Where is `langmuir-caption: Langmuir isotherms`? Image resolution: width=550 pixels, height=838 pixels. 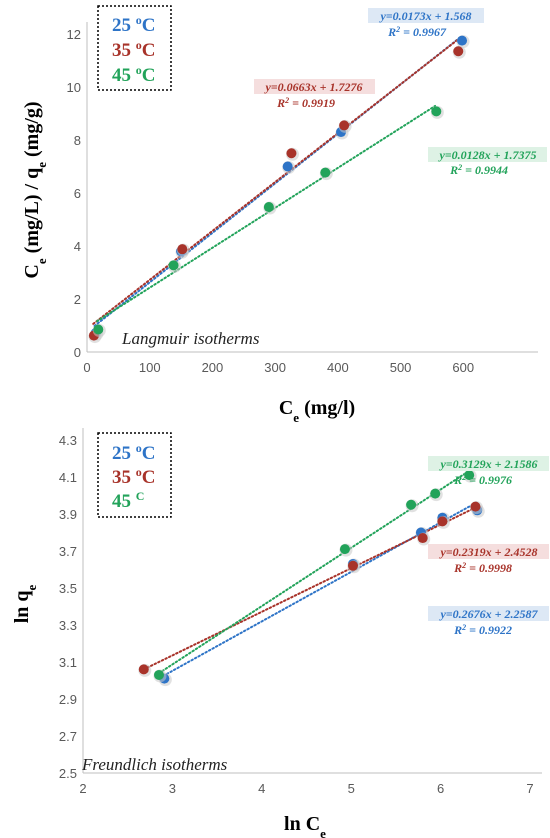 langmuir-caption: Langmuir isotherms is located at coordinates (190, 338).